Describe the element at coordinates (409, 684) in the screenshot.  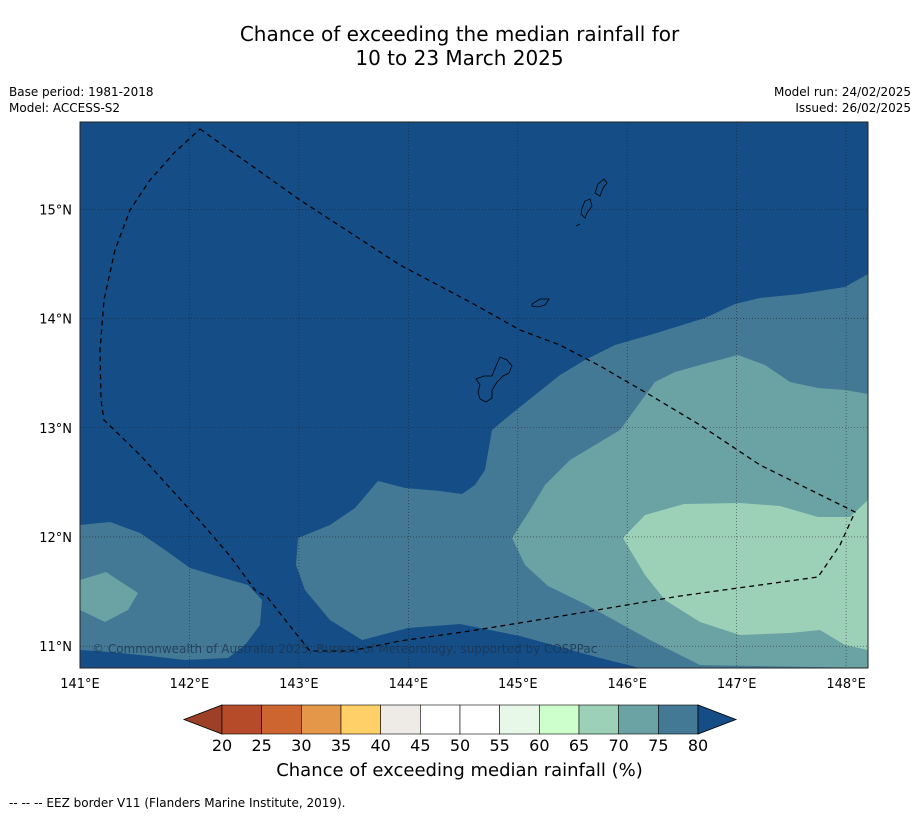
I see `longitude-tick-label: 144°E` at that location.